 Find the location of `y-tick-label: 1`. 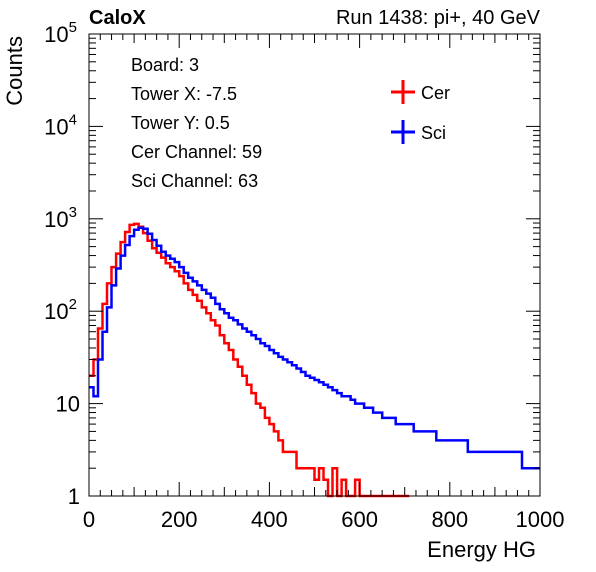

y-tick-label: 1 is located at coordinates (74, 496).